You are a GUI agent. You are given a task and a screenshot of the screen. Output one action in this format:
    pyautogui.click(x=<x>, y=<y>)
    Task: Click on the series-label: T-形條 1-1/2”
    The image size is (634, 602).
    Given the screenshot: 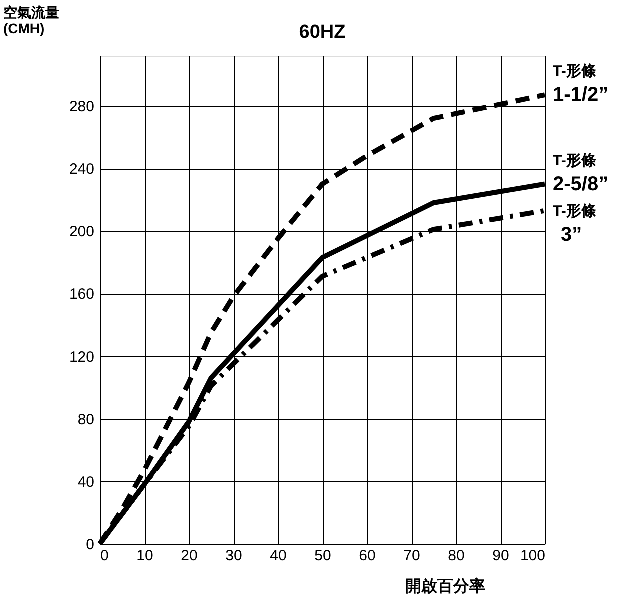 What is the action you would take?
    pyautogui.click(x=581, y=84)
    